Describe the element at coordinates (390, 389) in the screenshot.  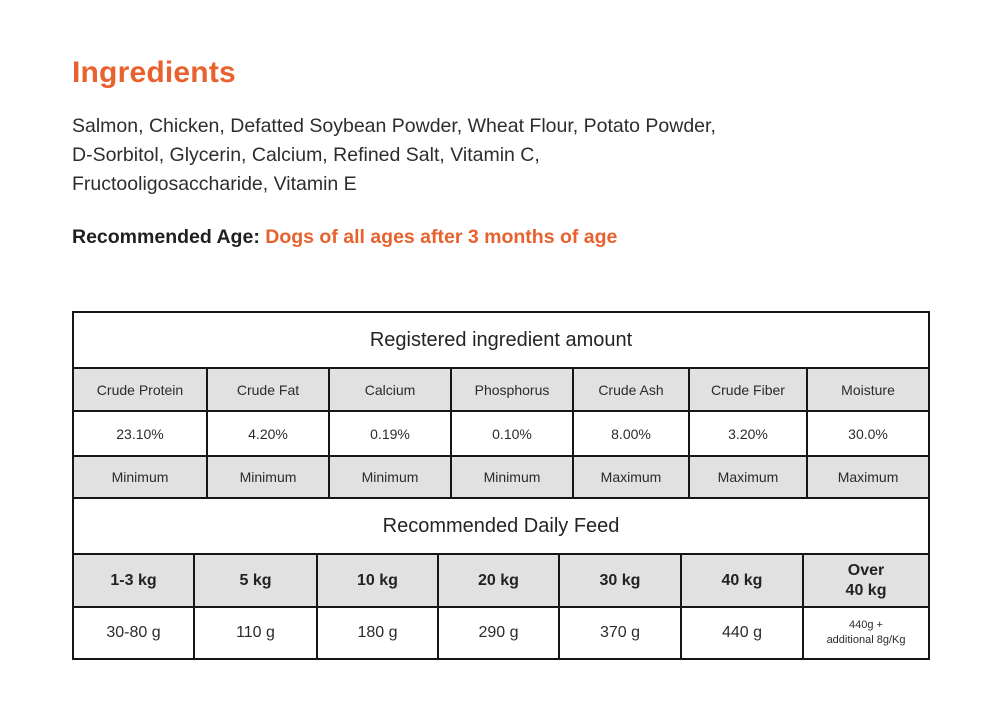
I see `header-cell: Calcium` at that location.